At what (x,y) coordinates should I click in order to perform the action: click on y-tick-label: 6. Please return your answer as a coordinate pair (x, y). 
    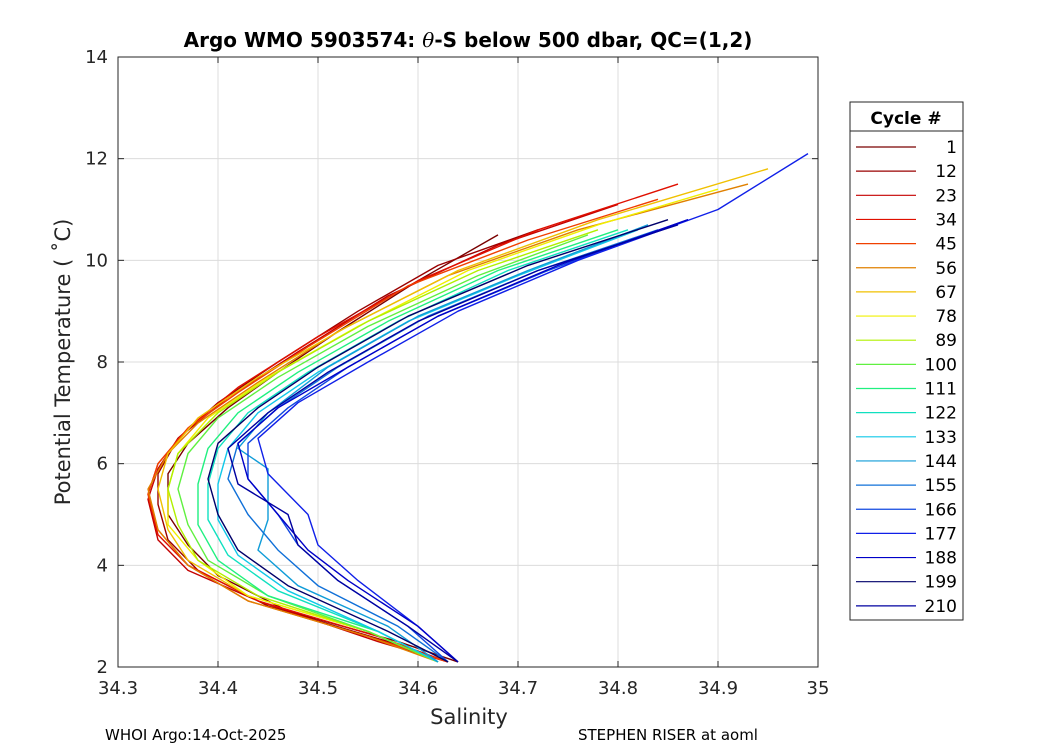
    Looking at the image, I should click on (102, 464).